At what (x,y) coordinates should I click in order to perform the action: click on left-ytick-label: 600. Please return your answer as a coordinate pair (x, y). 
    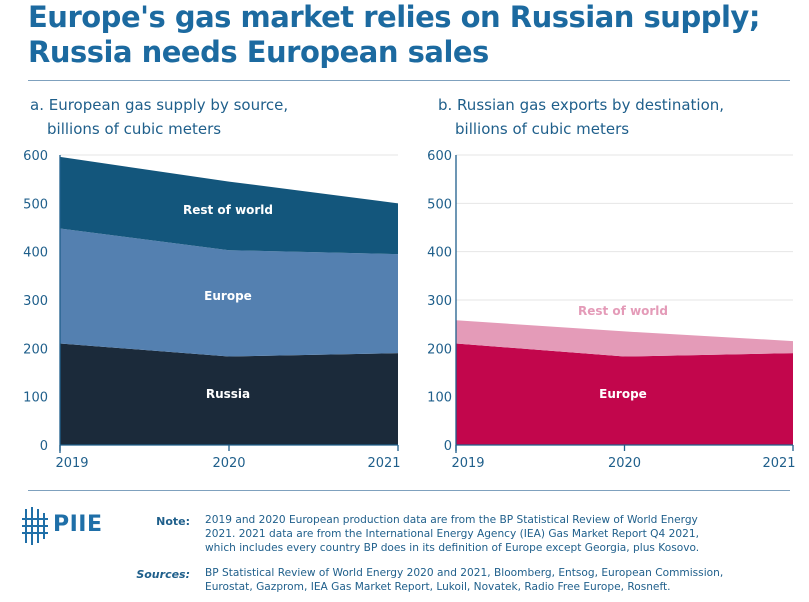
    Looking at the image, I should click on (35, 156).